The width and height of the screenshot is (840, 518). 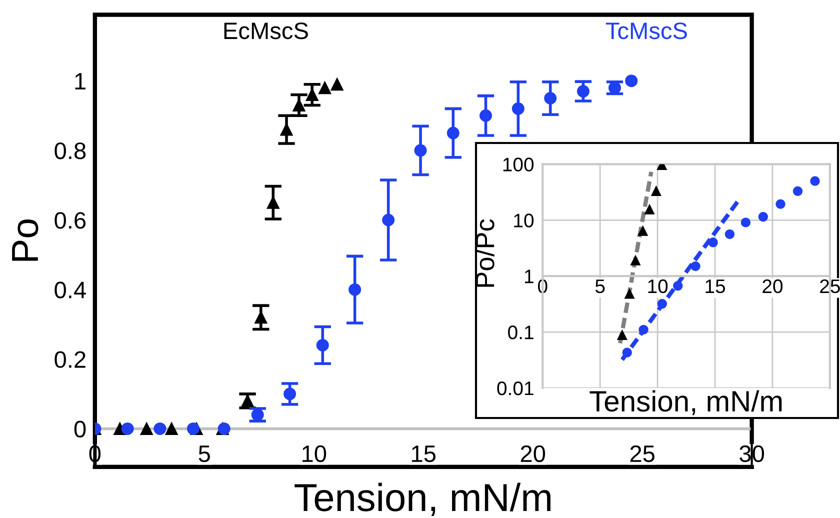 What do you see at coordinates (70, 290) in the screenshot?
I see `y-tick-label: 0.4` at bounding box center [70, 290].